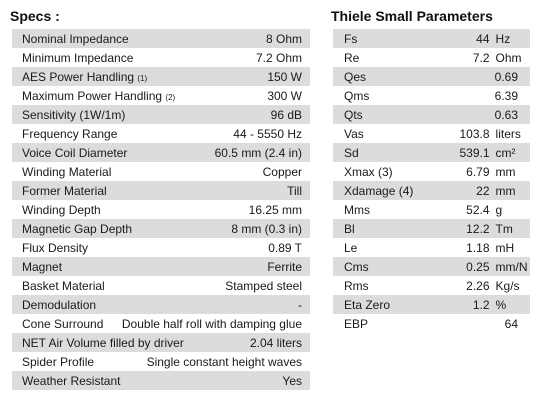  I want to click on spec-footnote: (2), so click(170, 97).